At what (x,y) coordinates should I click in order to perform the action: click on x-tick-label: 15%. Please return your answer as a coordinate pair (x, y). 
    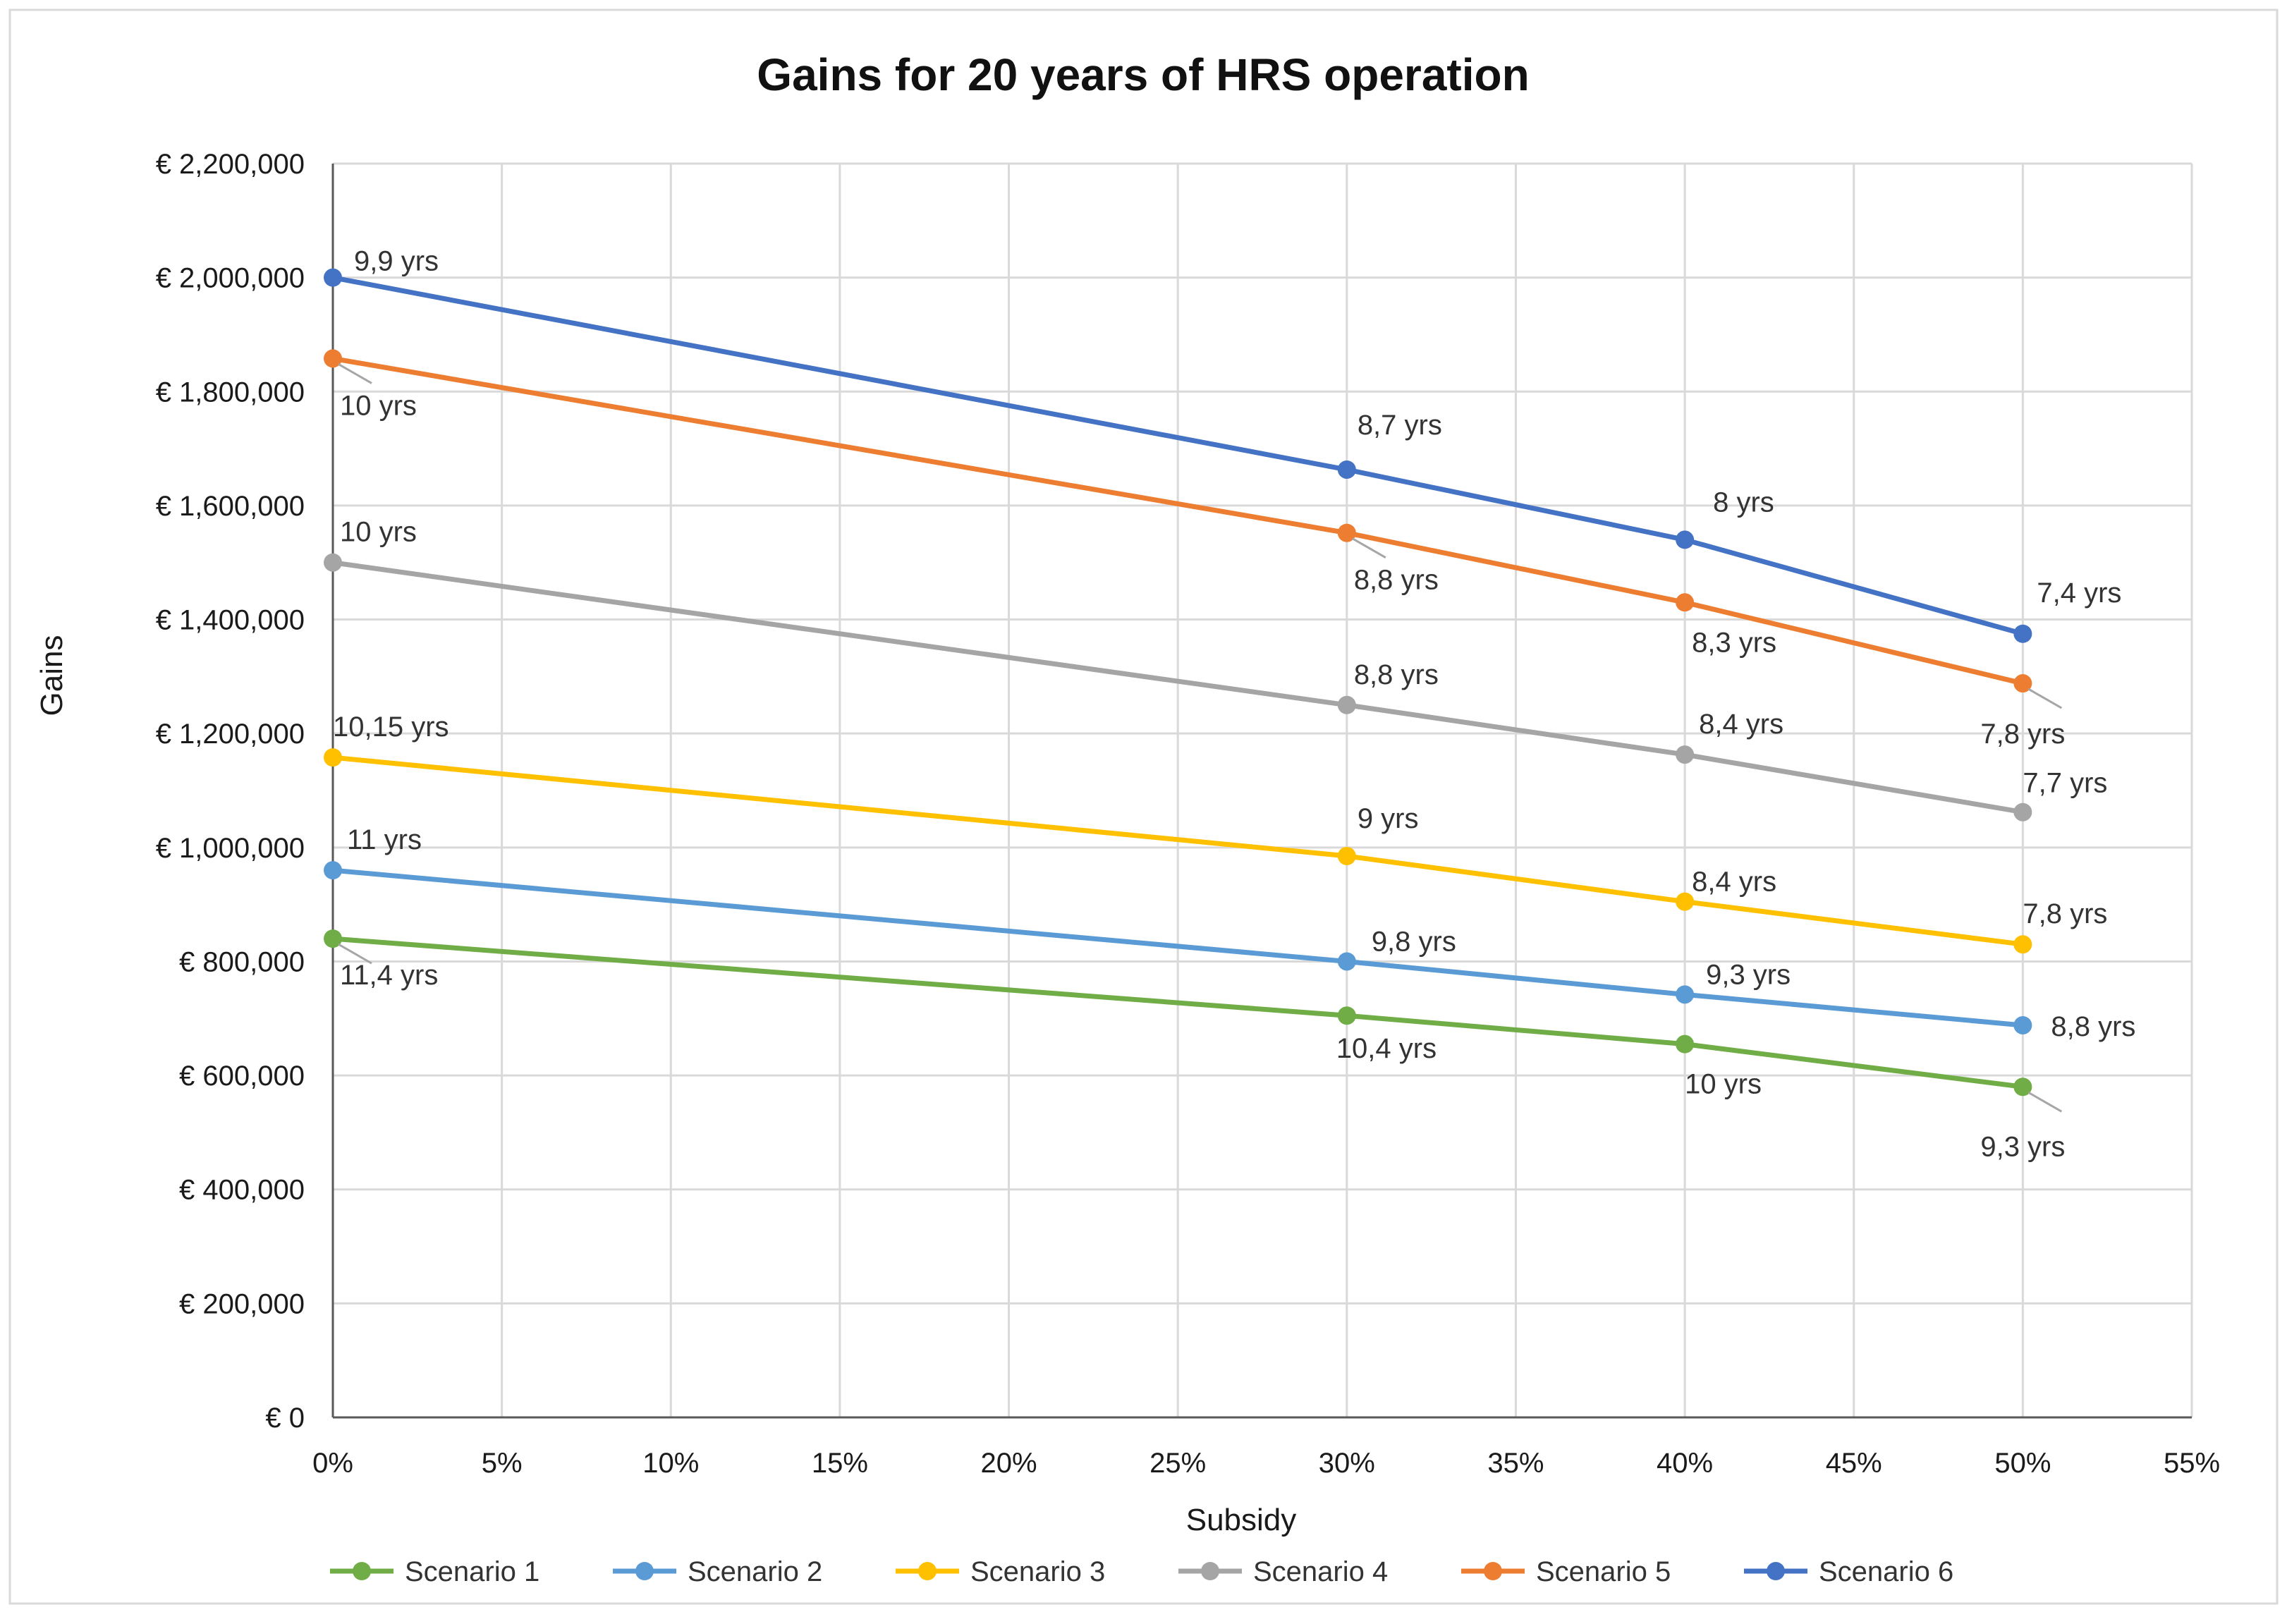
    Looking at the image, I should click on (840, 1463).